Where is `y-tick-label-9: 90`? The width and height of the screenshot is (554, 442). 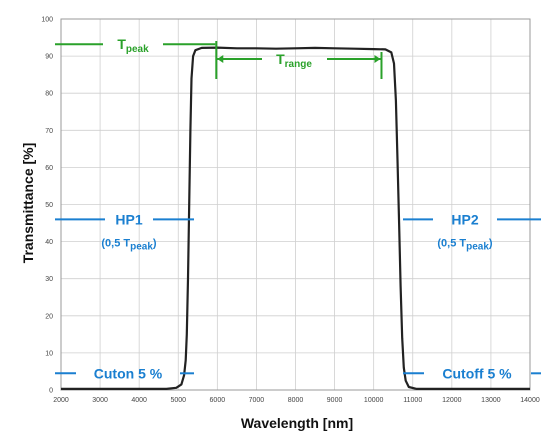
y-tick-label-9: 90 is located at coordinates (49, 57).